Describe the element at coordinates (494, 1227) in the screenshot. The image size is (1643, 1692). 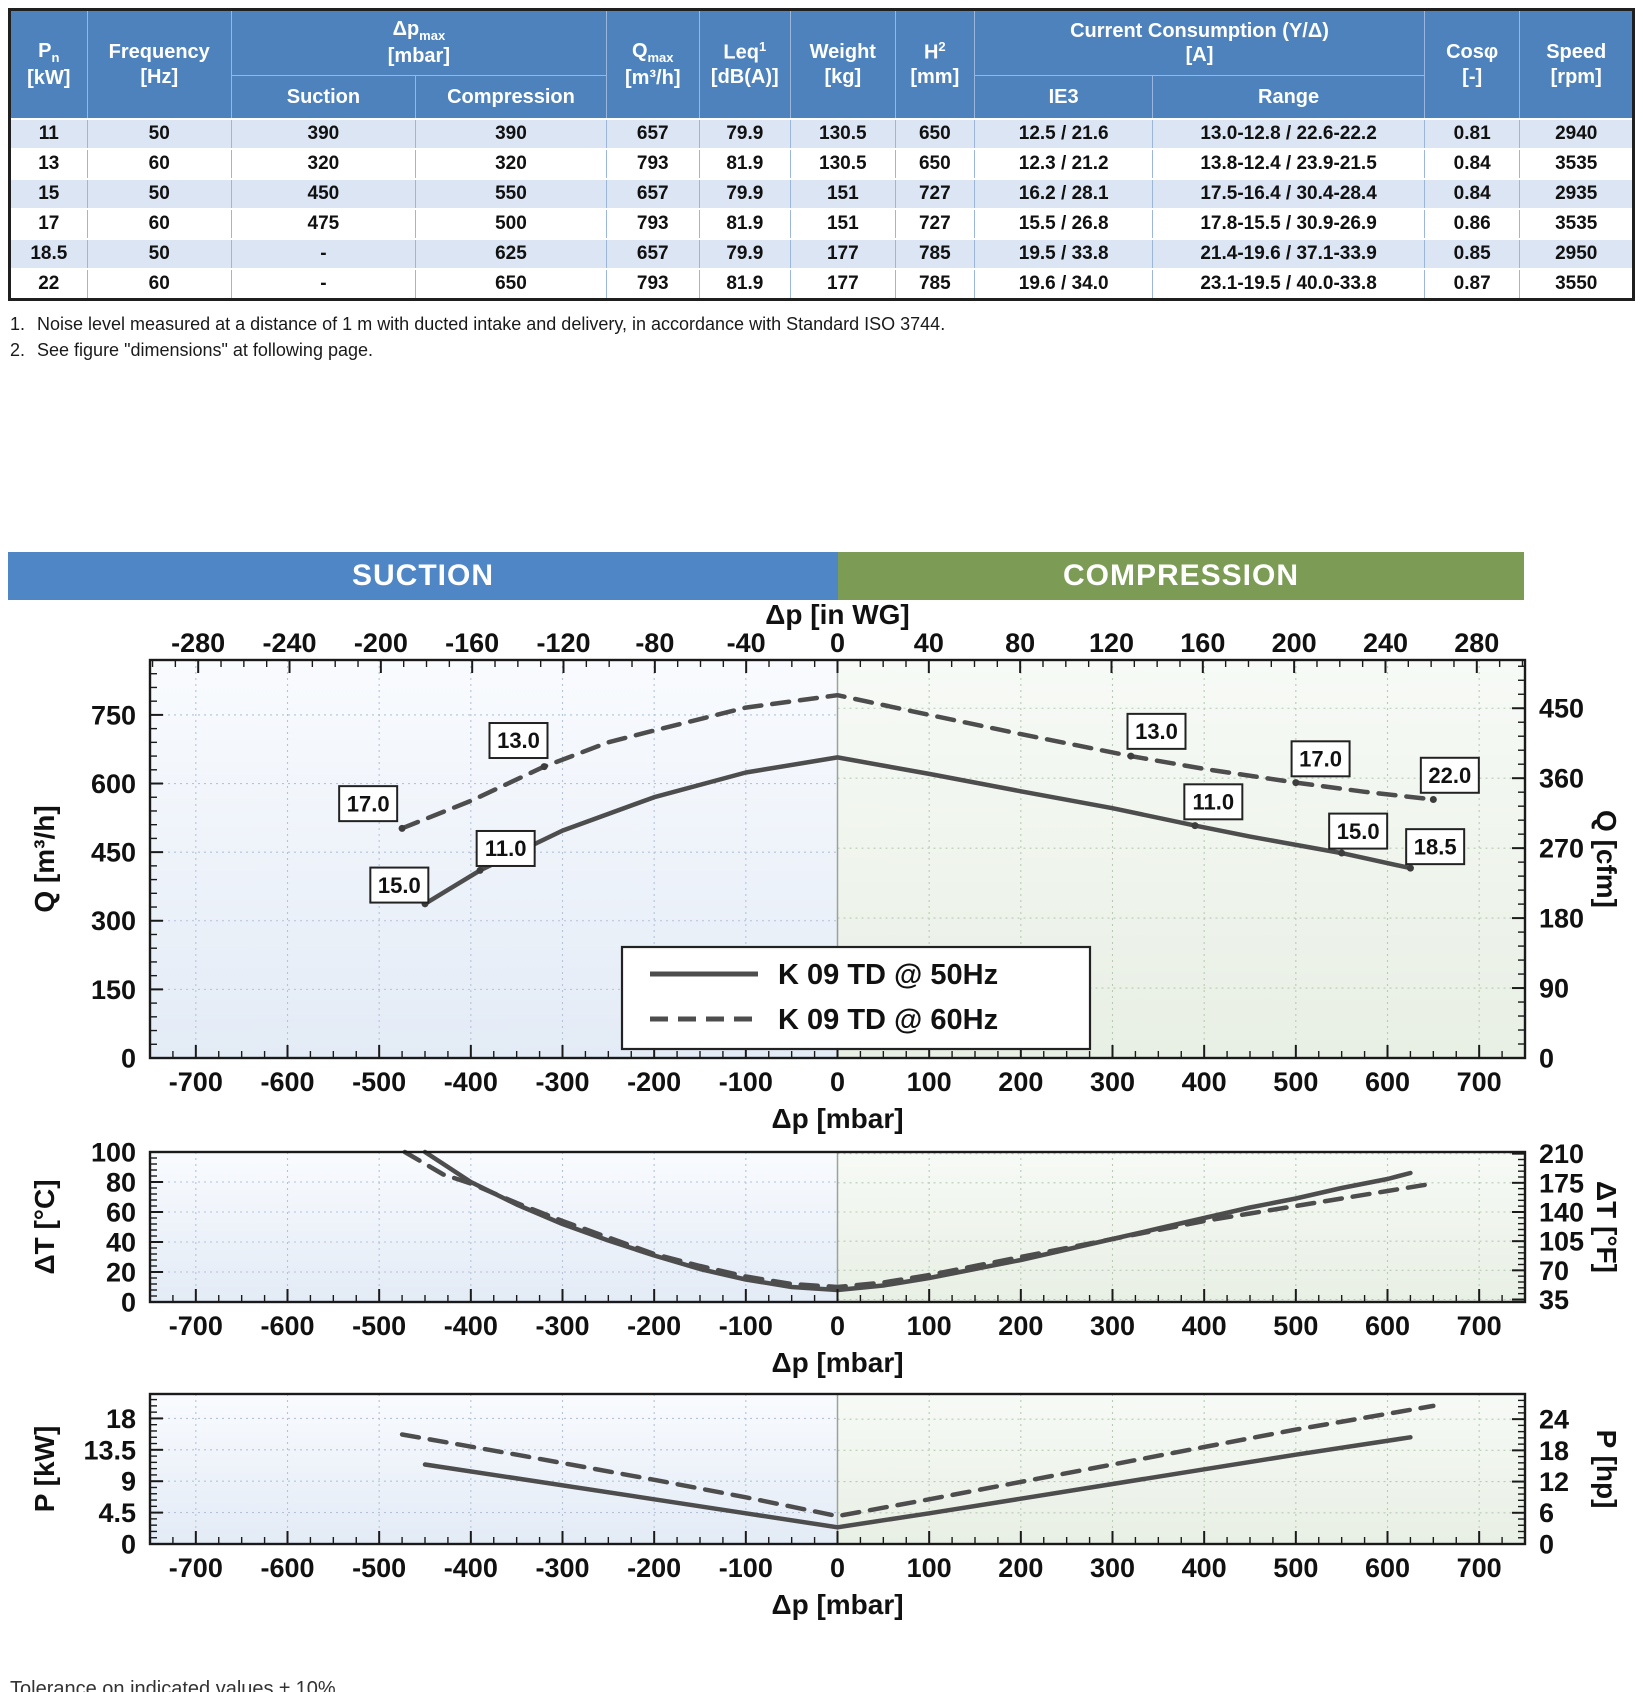
I see `suction-background` at that location.